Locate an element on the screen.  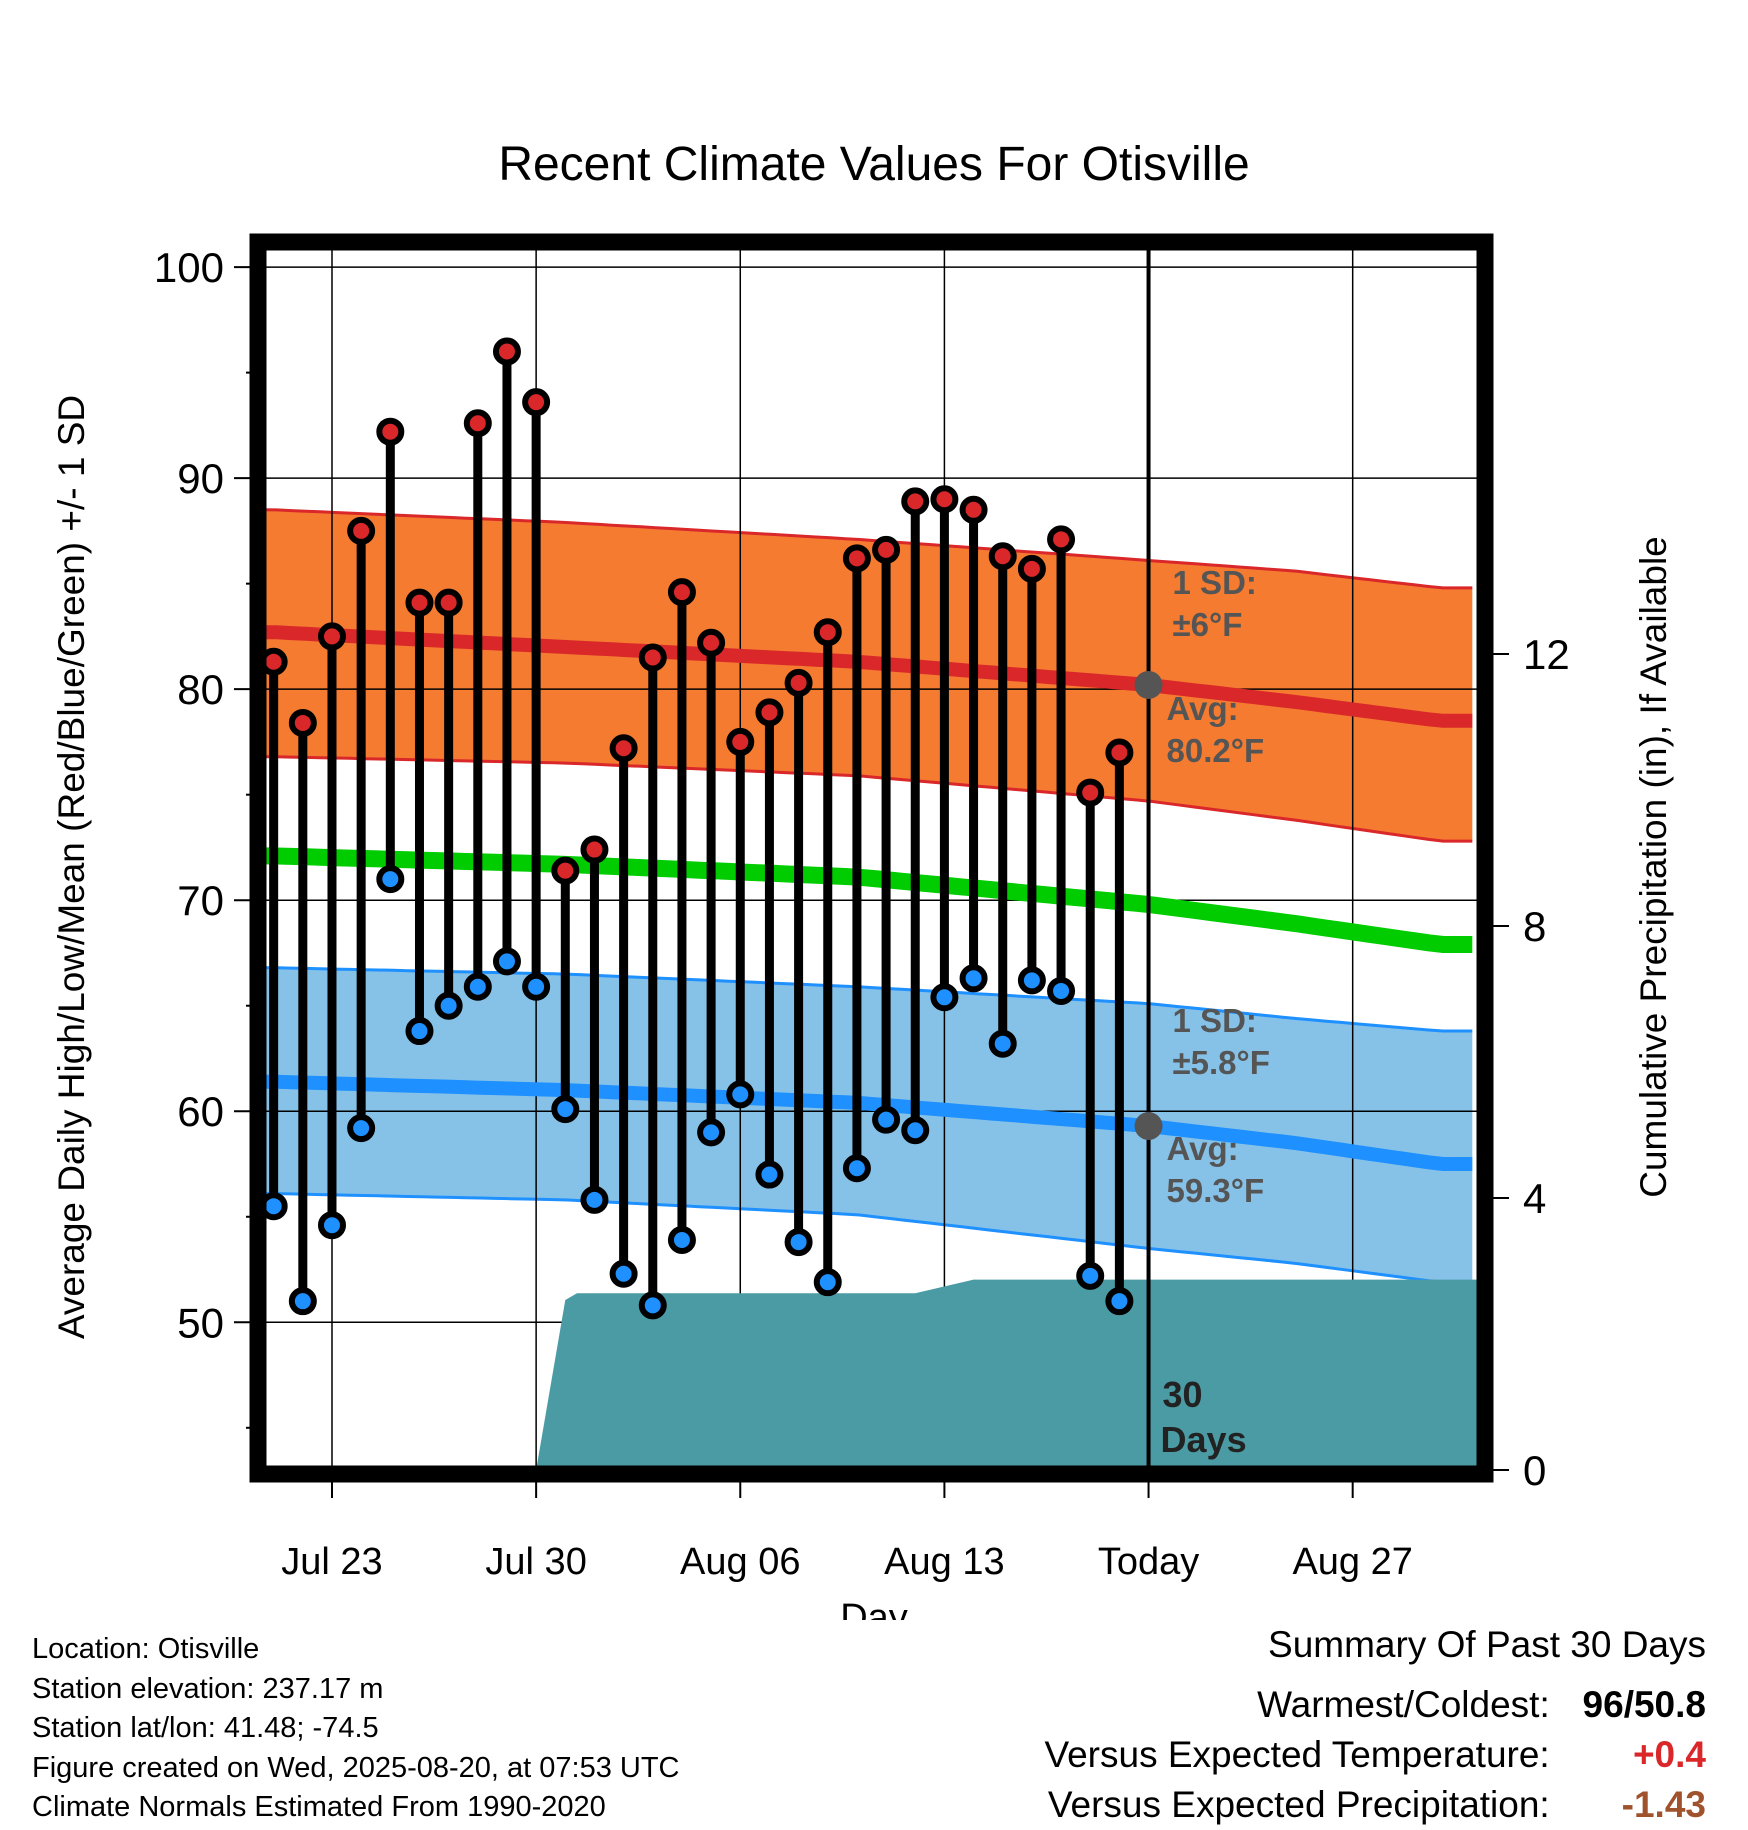
y2-tick-label: 0 is located at coordinates (1534, 1470).